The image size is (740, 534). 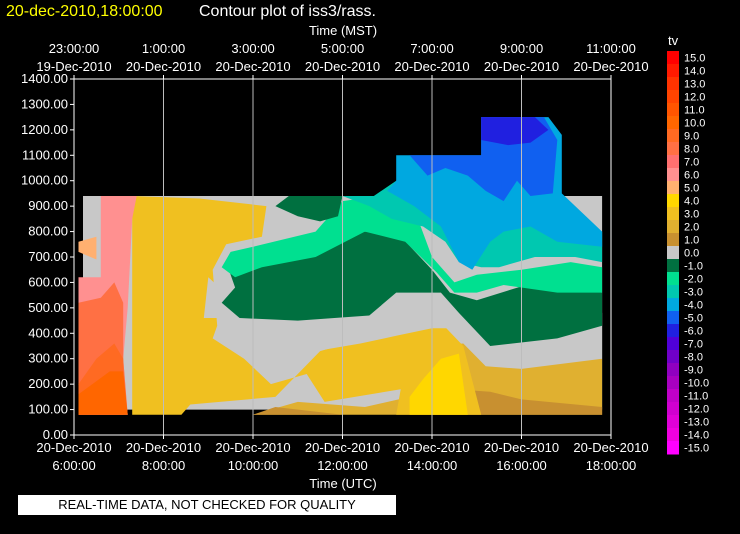 I want to click on legend-label-7: 8.0, so click(x=691, y=150).